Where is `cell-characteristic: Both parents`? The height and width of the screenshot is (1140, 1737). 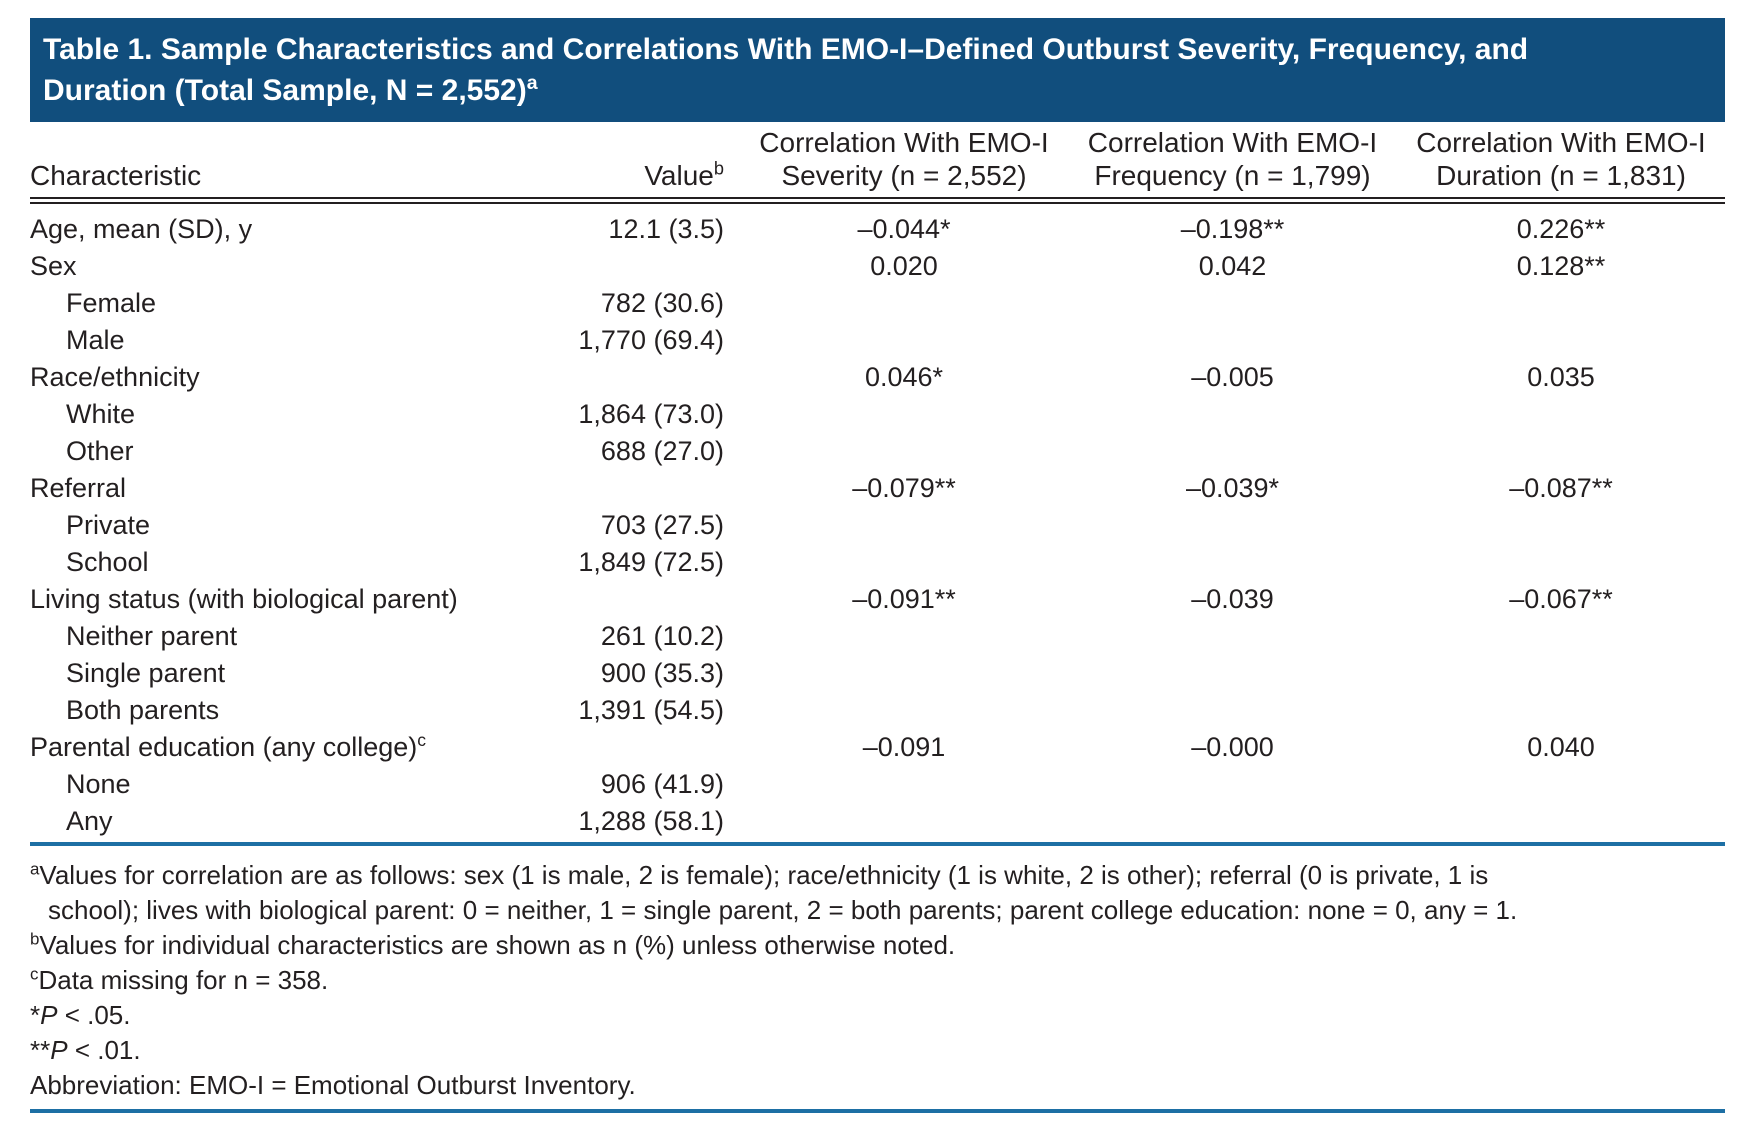 cell-characteristic: Both parents is located at coordinates (143, 710).